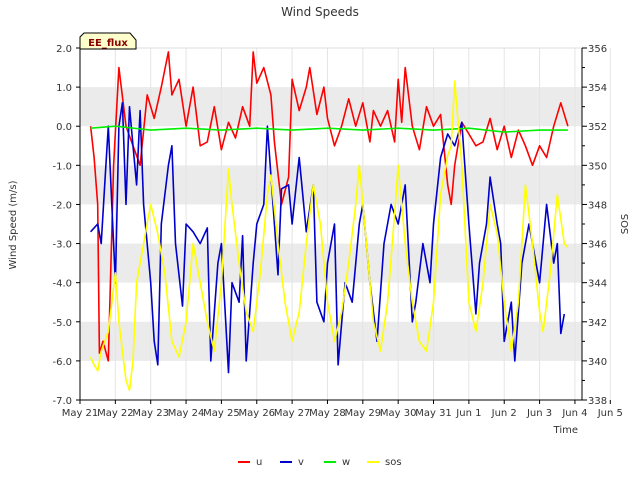  I want to click on y-tick-label: 2.0, so click(64, 49).